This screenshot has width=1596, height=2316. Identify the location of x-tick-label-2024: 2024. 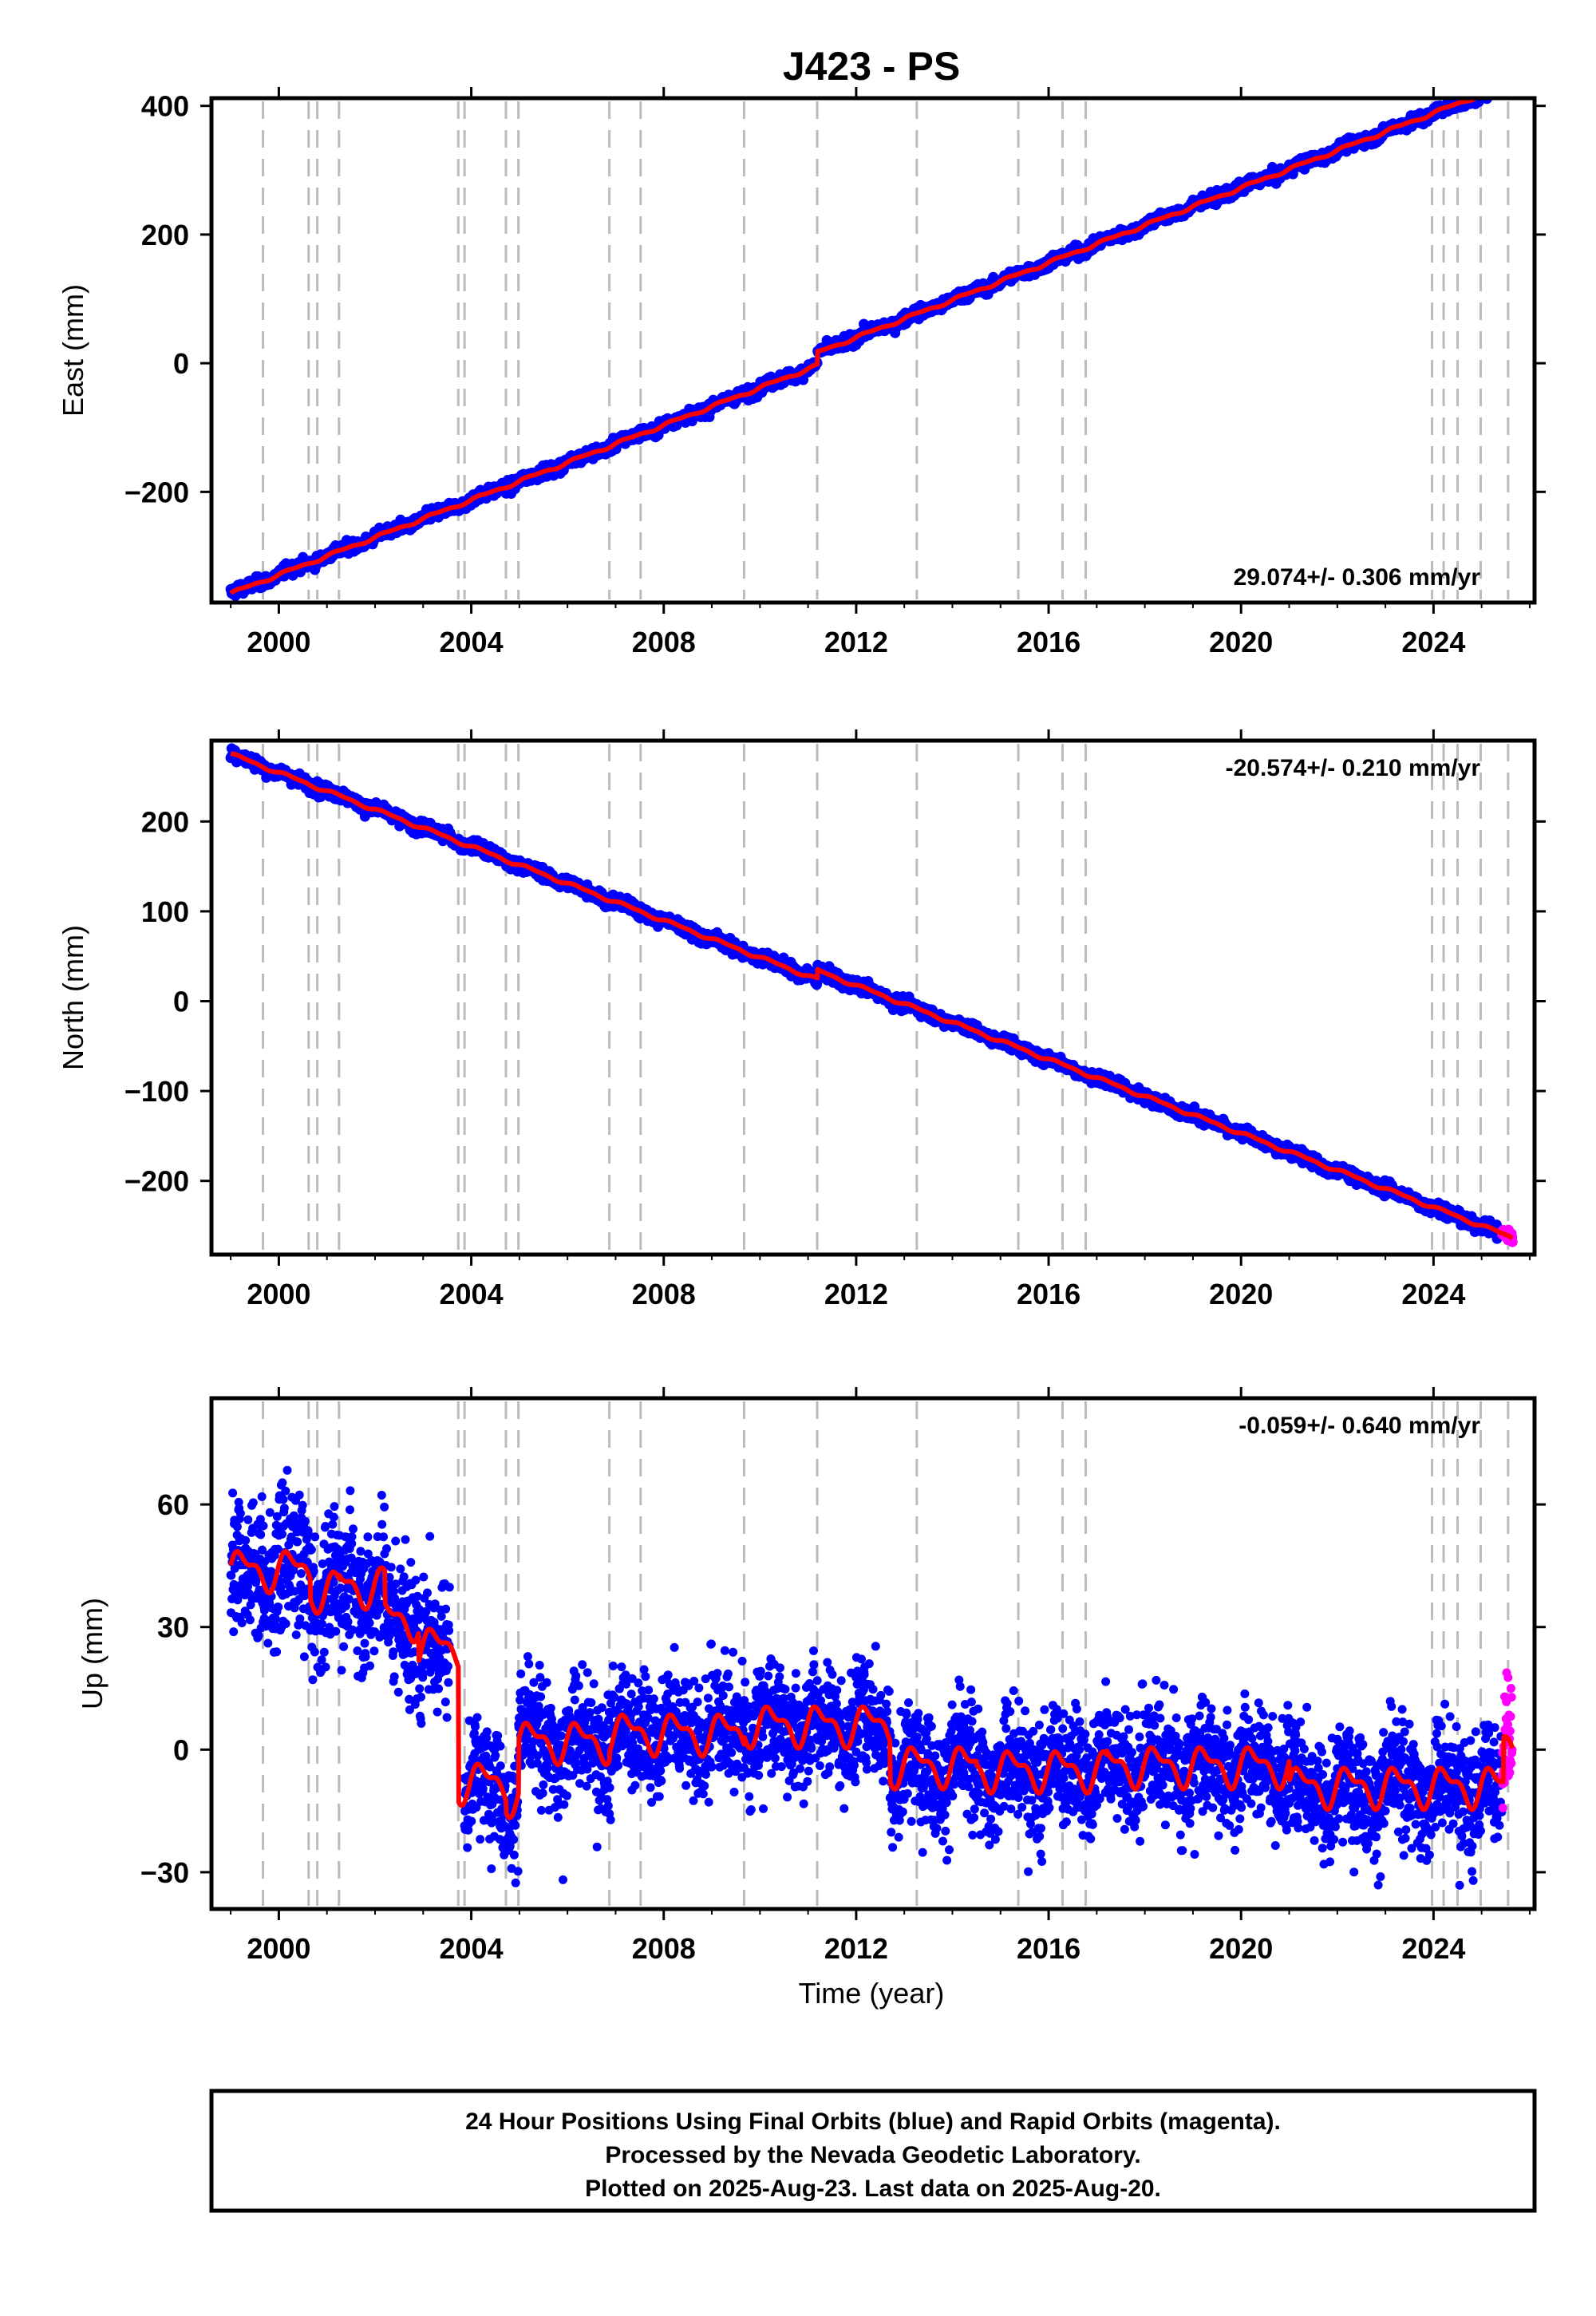
(1433, 642).